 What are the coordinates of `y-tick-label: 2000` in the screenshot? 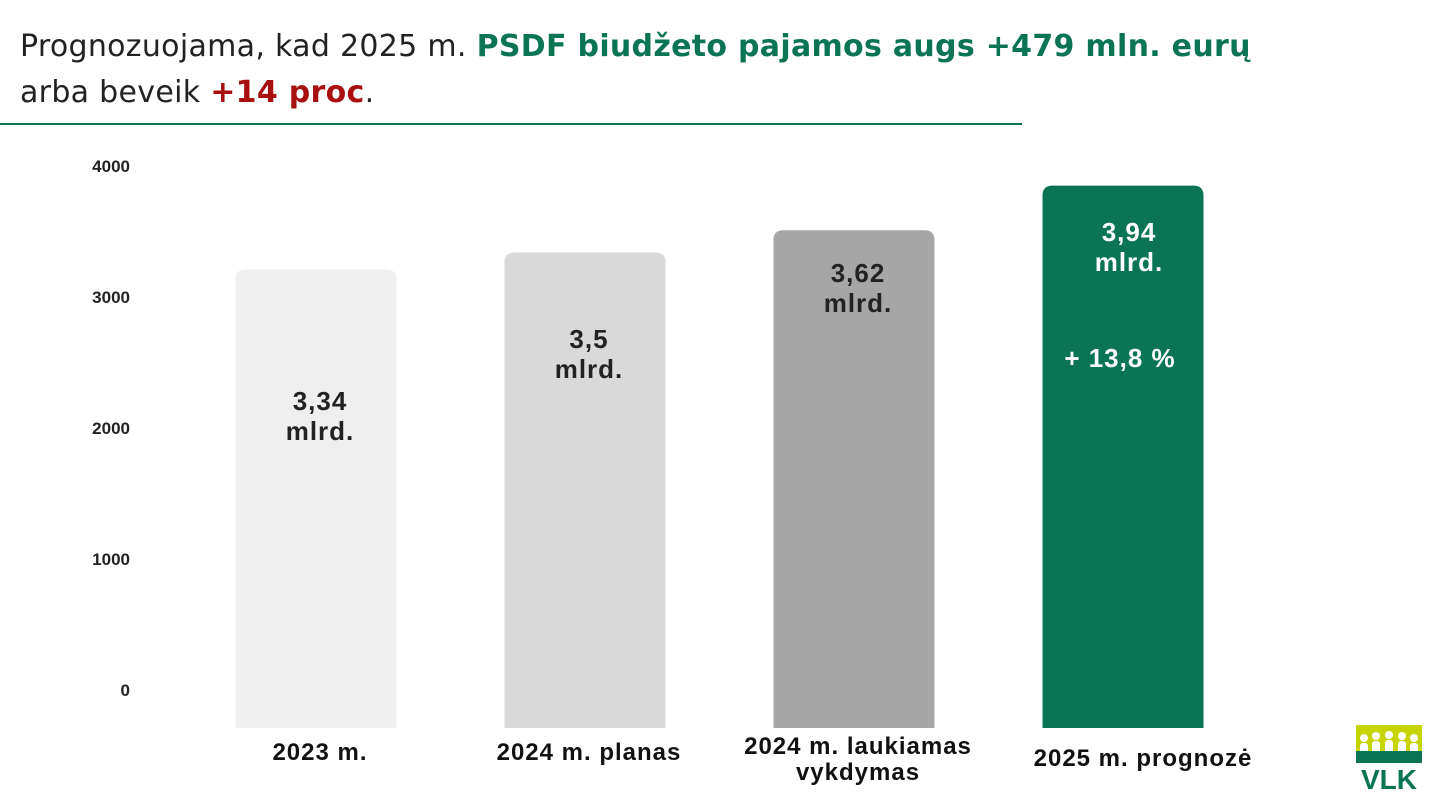 It's located at (111, 428).